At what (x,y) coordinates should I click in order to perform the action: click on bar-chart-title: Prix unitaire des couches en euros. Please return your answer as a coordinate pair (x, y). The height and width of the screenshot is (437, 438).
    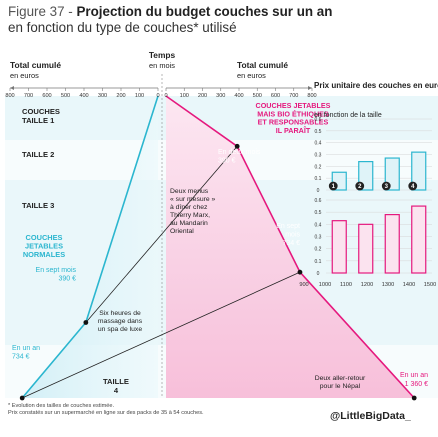
    Looking at the image, I should click on (376, 85).